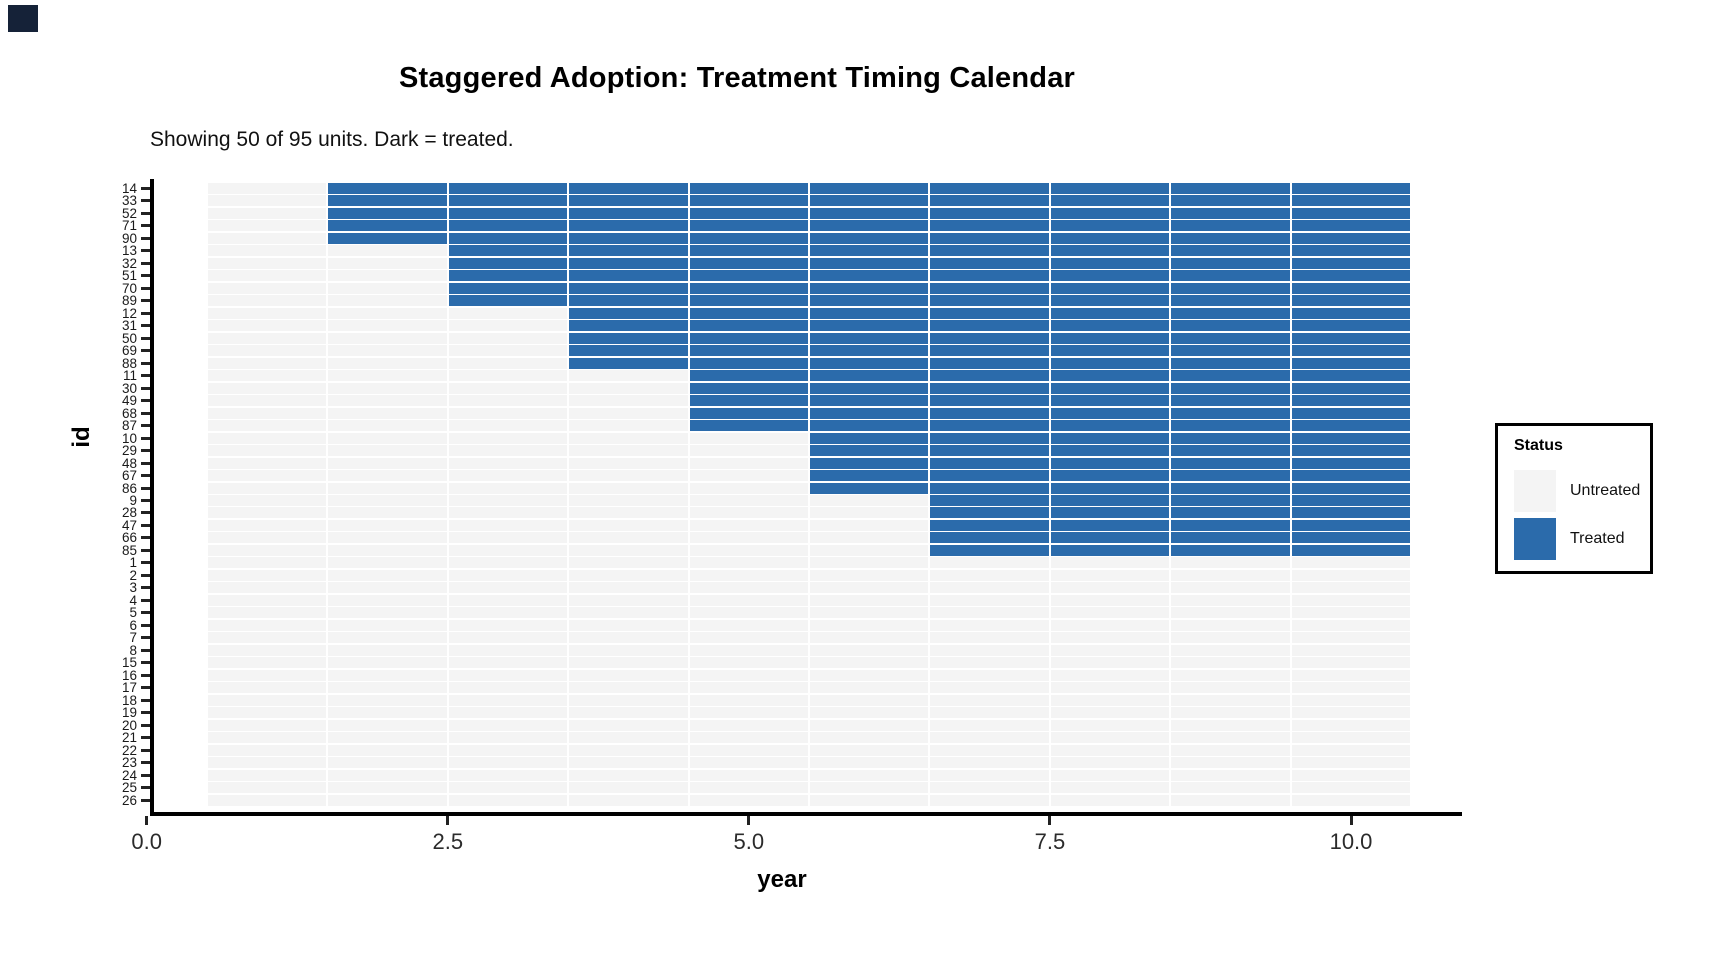  What do you see at coordinates (129, 238) in the screenshot?
I see `y-tick-label: 90` at bounding box center [129, 238].